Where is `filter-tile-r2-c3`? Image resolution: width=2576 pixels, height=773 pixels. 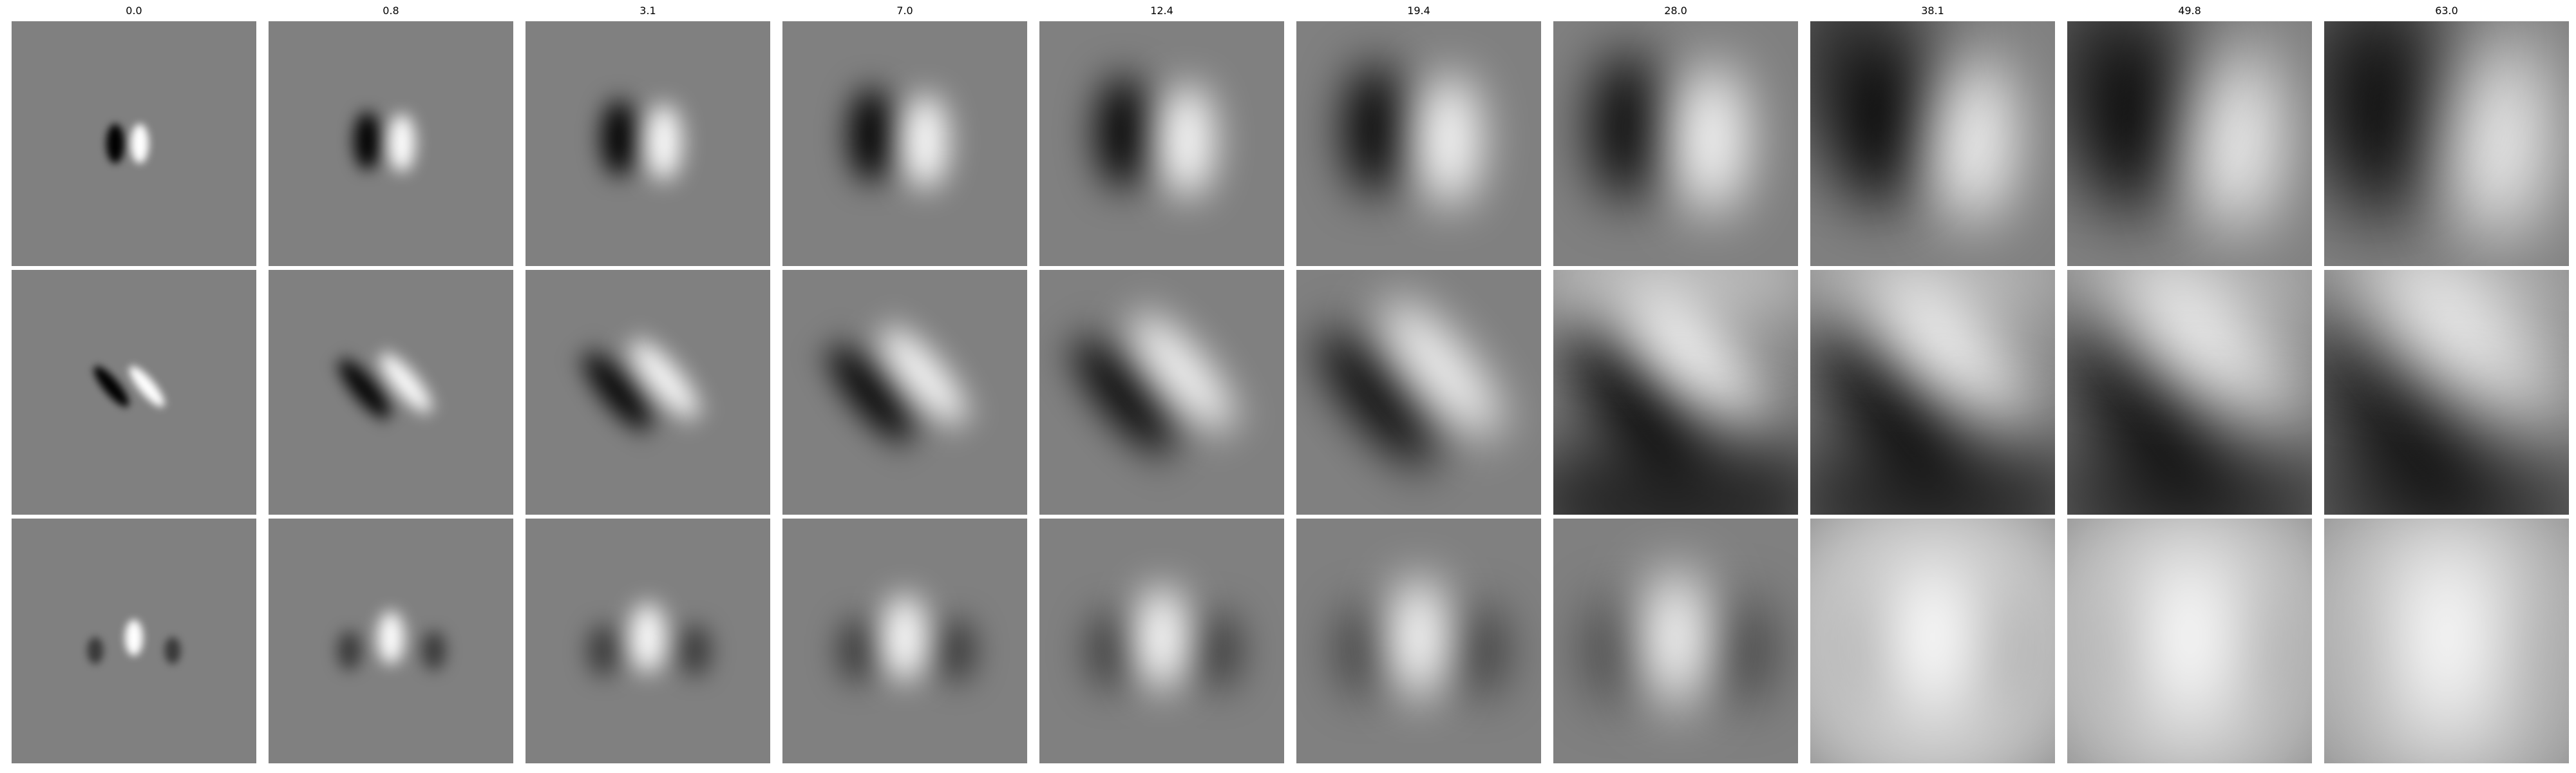 filter-tile-r2-c3 is located at coordinates (905, 641).